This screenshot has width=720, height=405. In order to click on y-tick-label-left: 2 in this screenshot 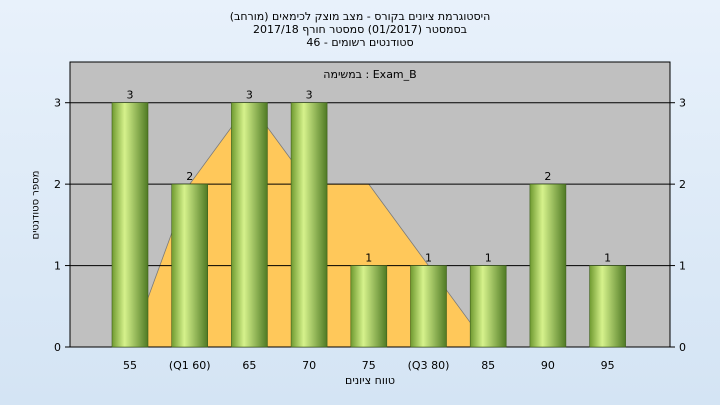, I will do `click(57, 184)`.